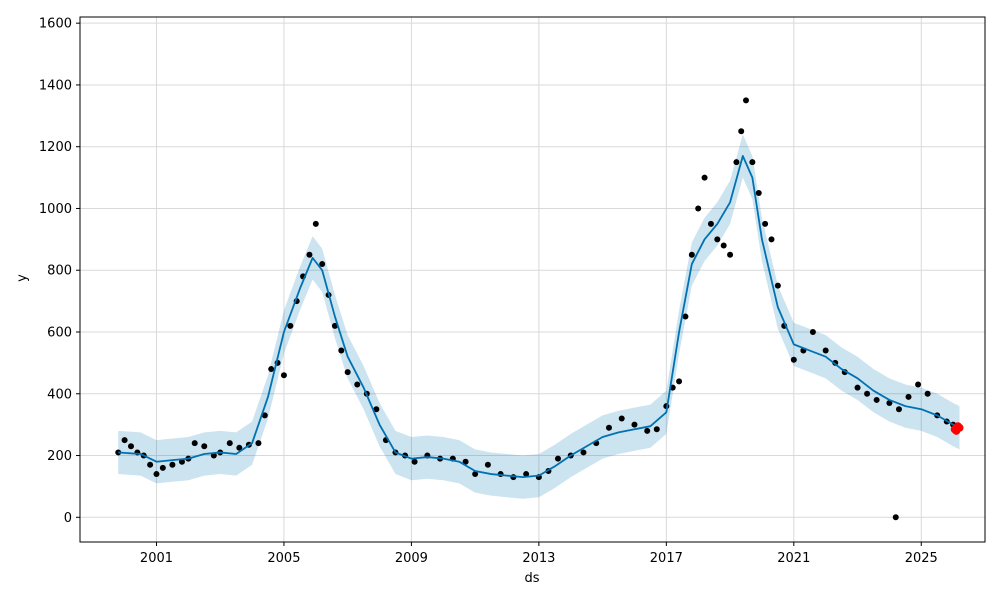 The width and height of the screenshot is (1000, 600). What do you see at coordinates (411, 558) in the screenshot?
I see `x-tick-label: 2009` at bounding box center [411, 558].